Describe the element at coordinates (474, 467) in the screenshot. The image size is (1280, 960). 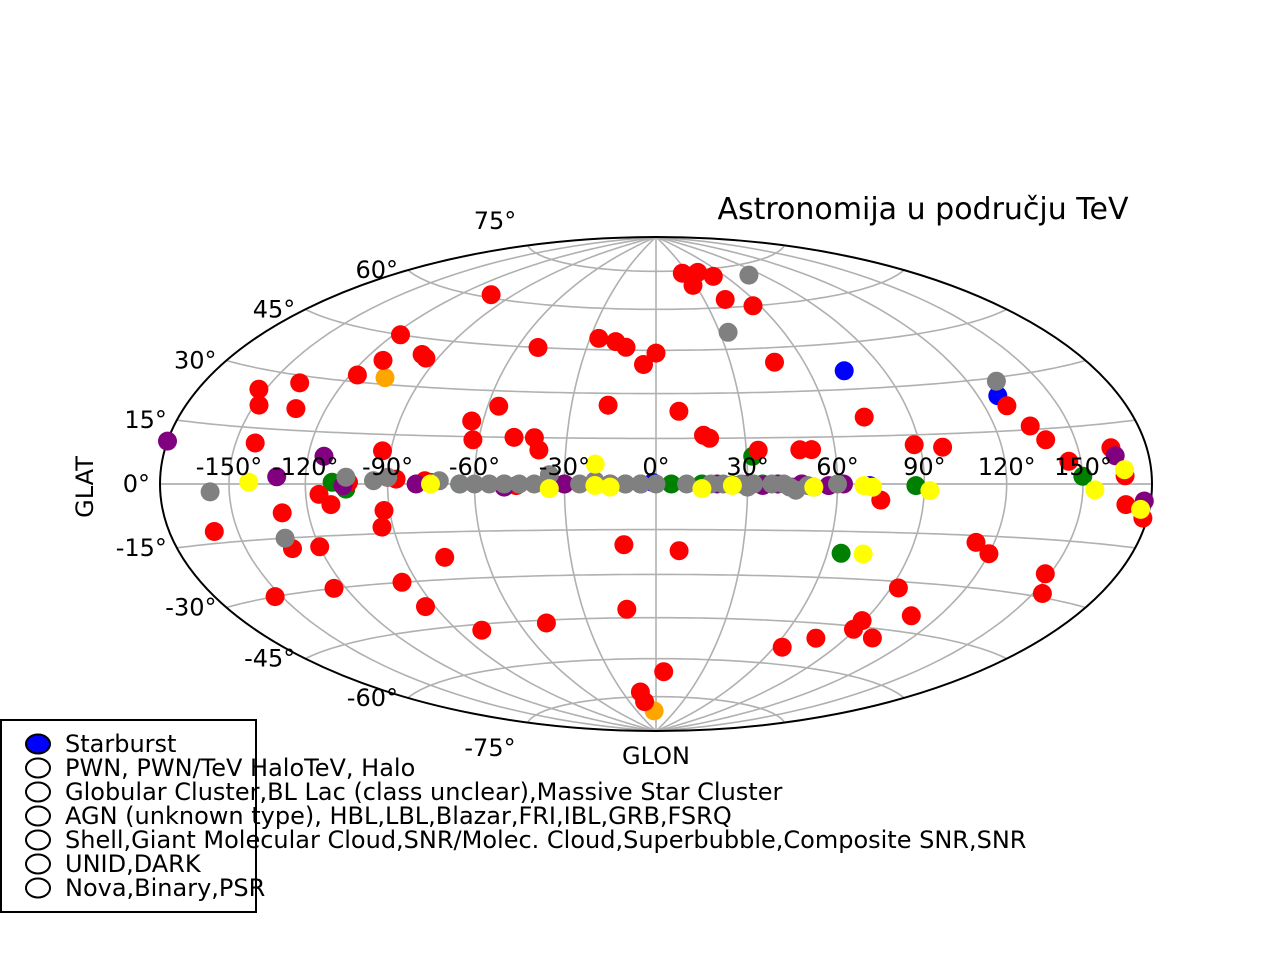
I see `lon-tick-label: -60°` at that location.